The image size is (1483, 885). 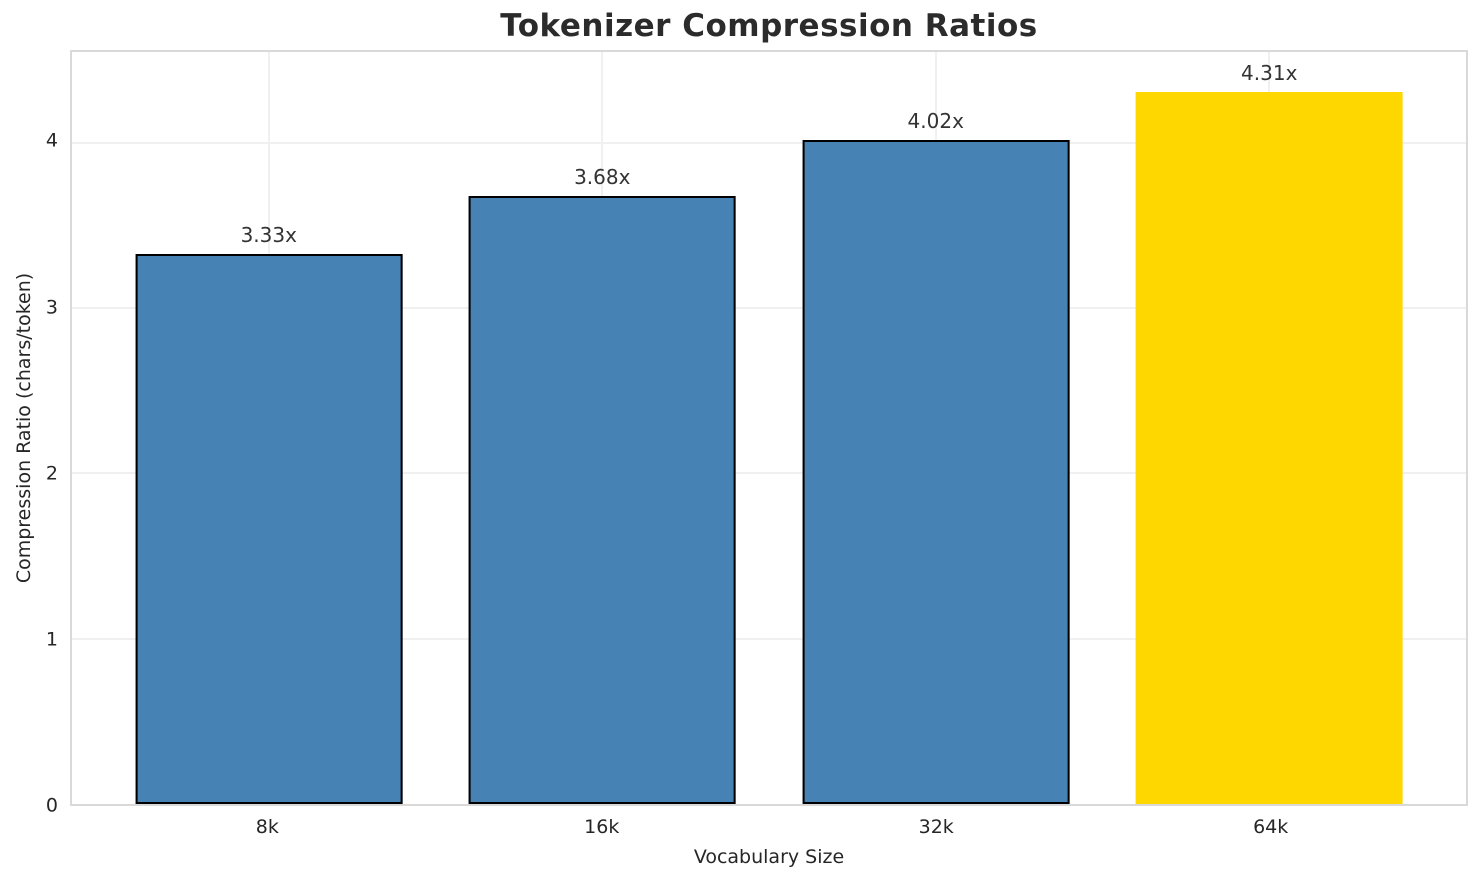 I want to click on ytick-label-0: 0, so click(x=51, y=805).